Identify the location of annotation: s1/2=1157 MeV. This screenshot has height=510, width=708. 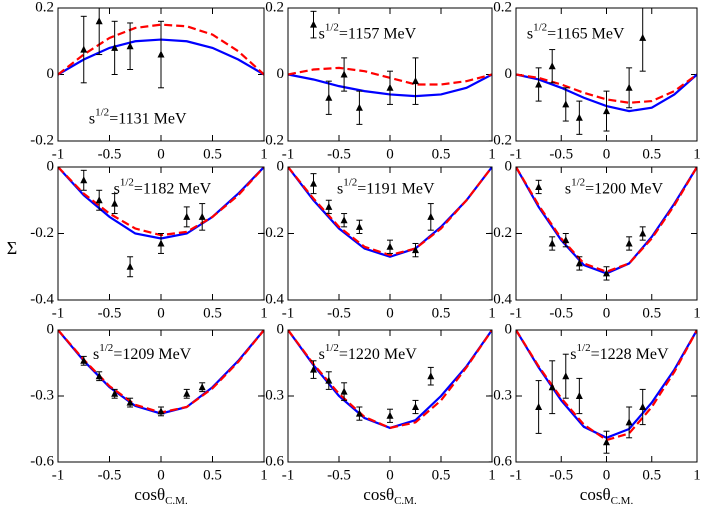
(368, 31).